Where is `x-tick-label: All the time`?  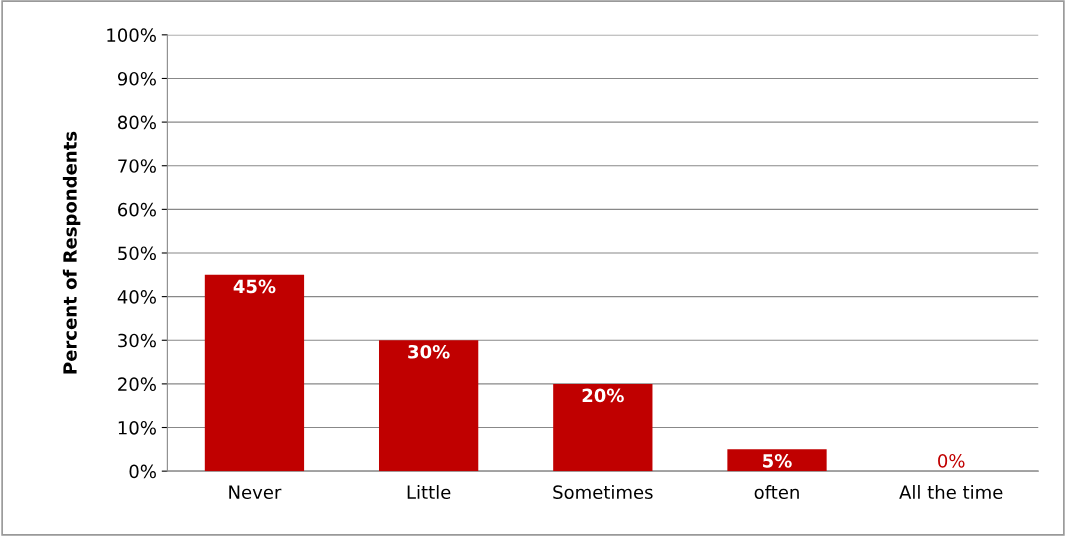
x-tick-label: All the time is located at coordinates (951, 492).